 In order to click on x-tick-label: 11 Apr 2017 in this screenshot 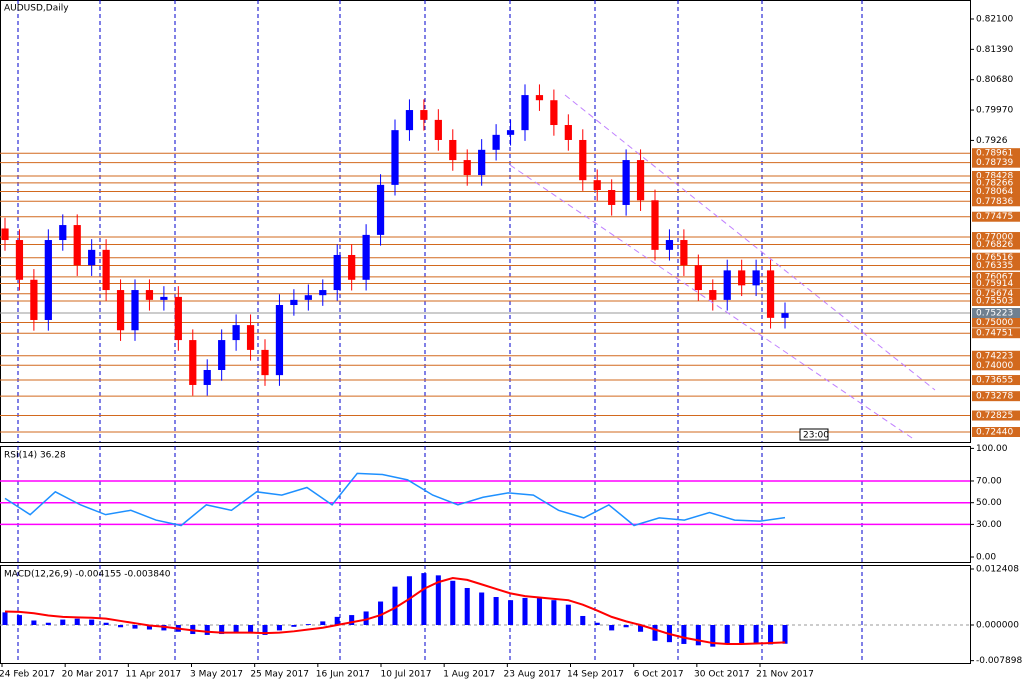, I will do `click(154, 675)`.